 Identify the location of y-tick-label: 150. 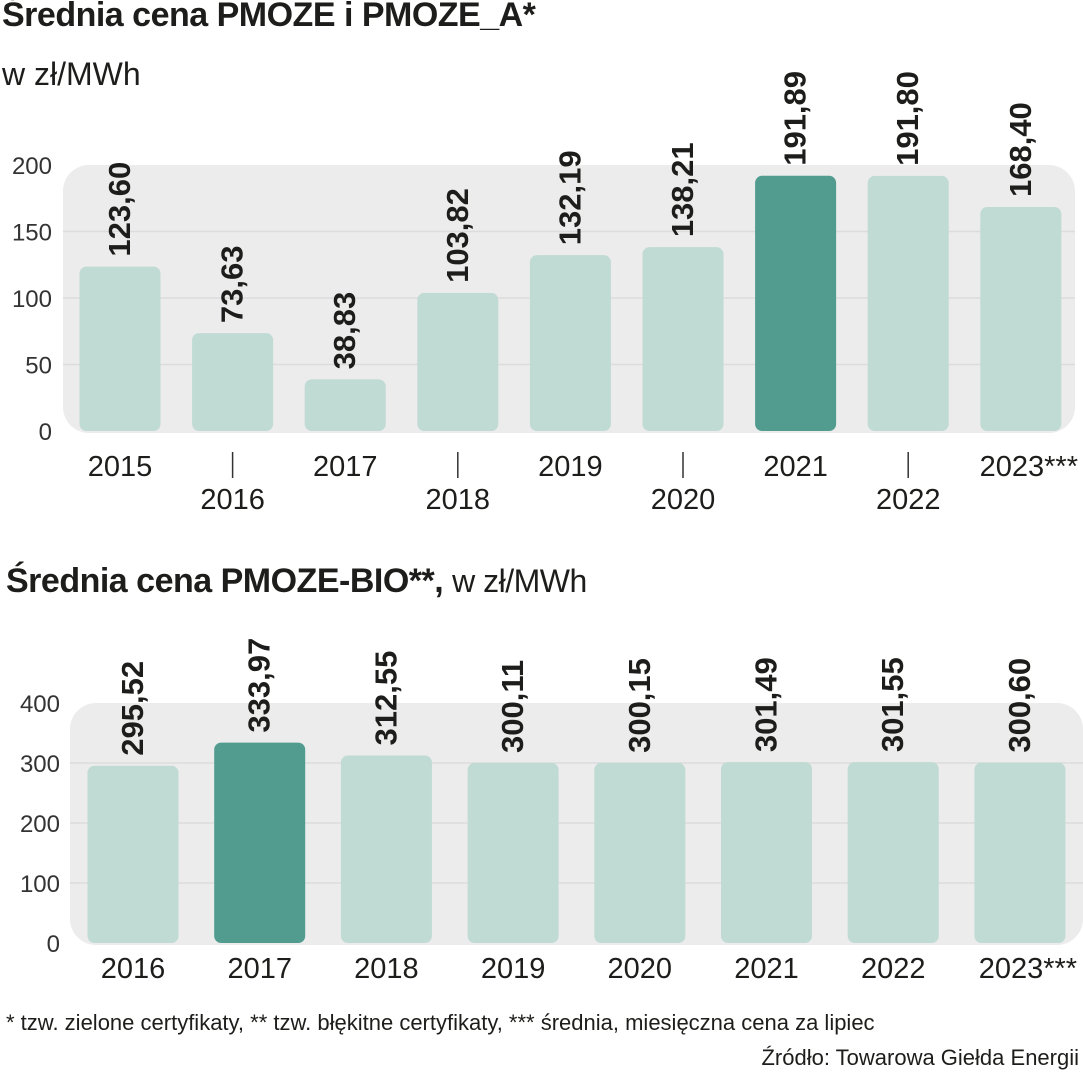
(32, 233).